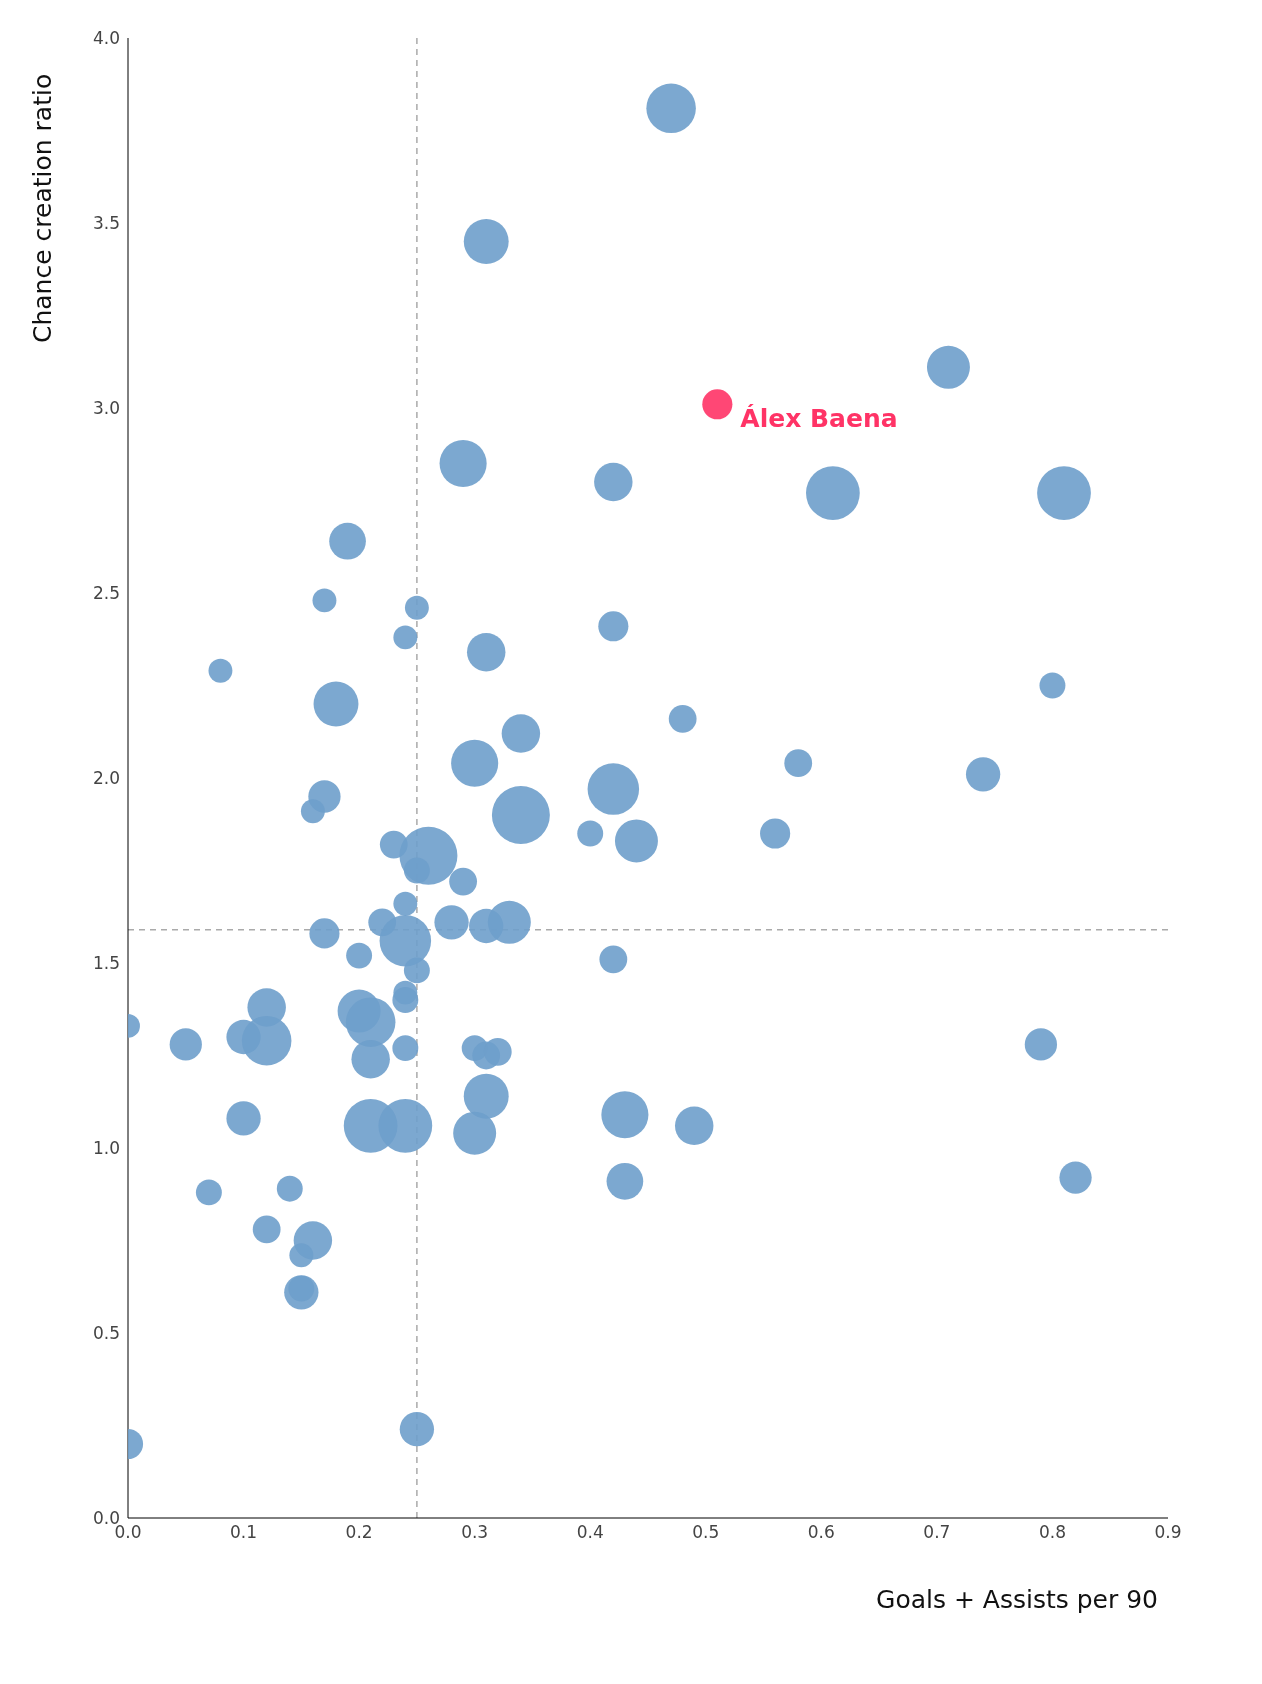  I want to click on y-tick-label: 3.0, so click(106, 408).